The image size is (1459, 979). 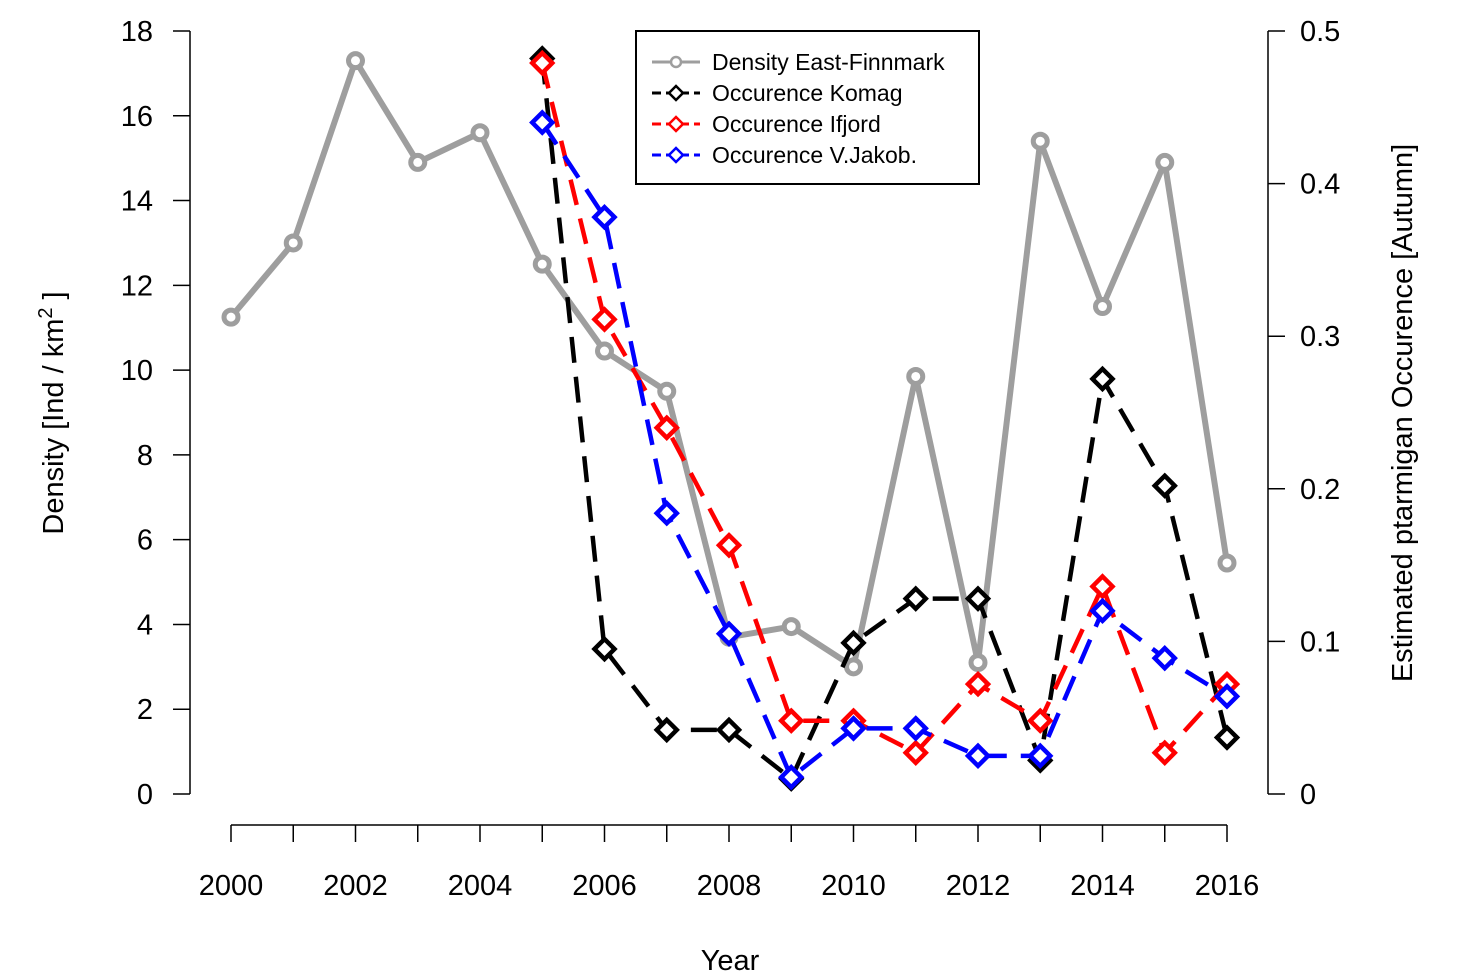 I want to click on left-axis-tick-label: 6, so click(x=145, y=541).